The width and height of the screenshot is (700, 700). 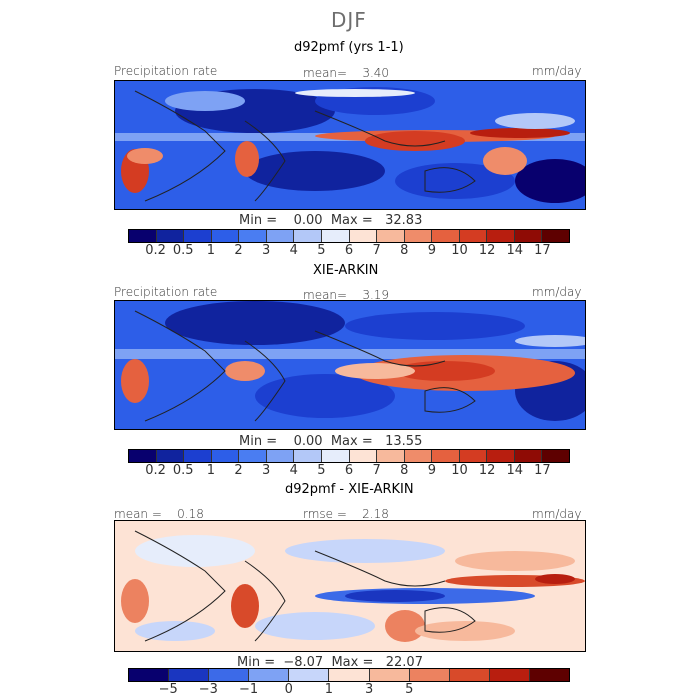 I want to click on panel2-colorbar, so click(x=349, y=456).